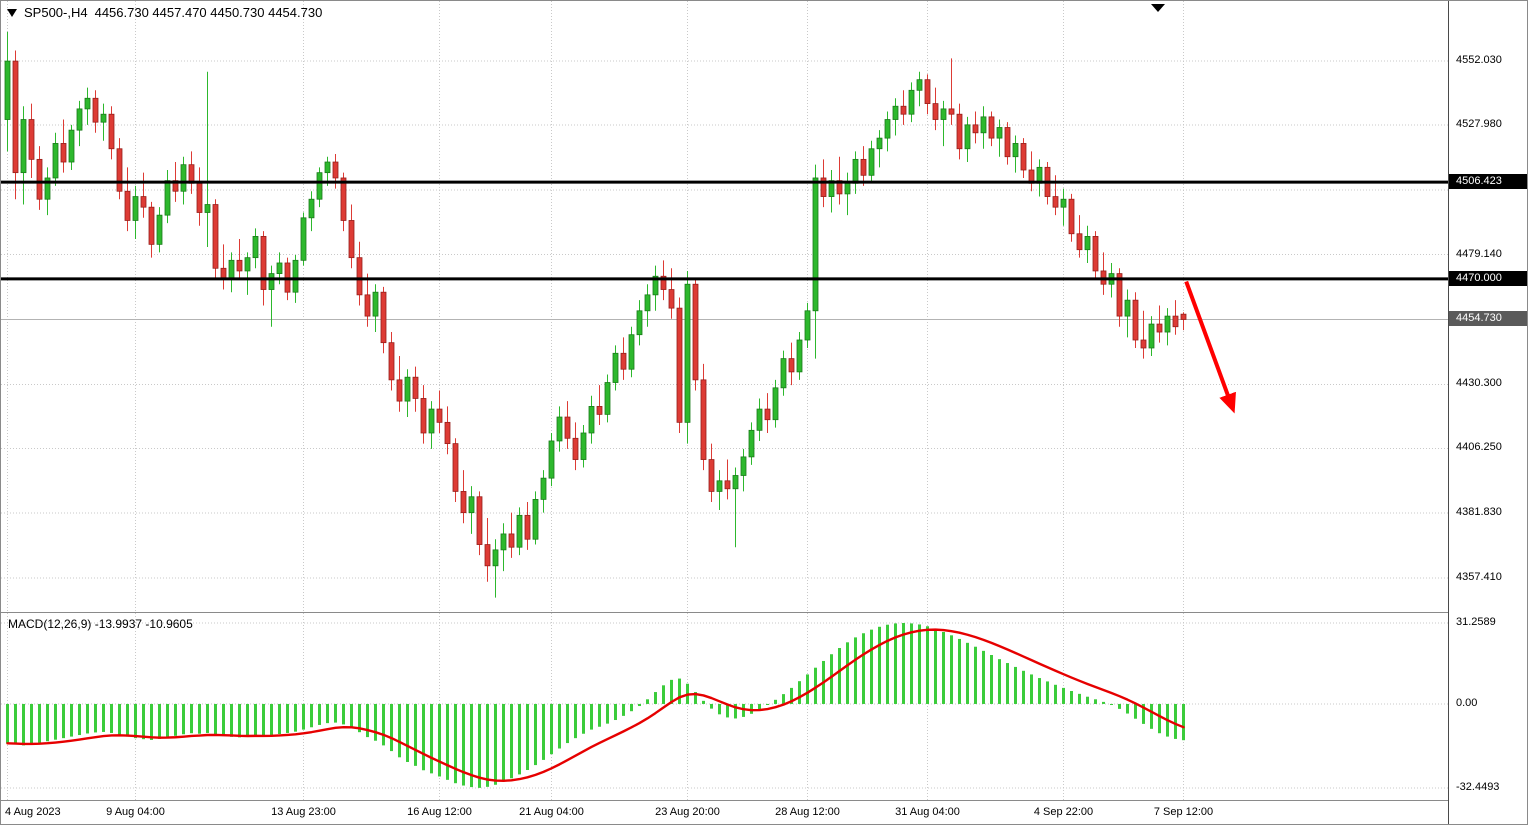 The image size is (1528, 825). I want to click on time-tick-label: 9 Aug 04:00, so click(135, 812).